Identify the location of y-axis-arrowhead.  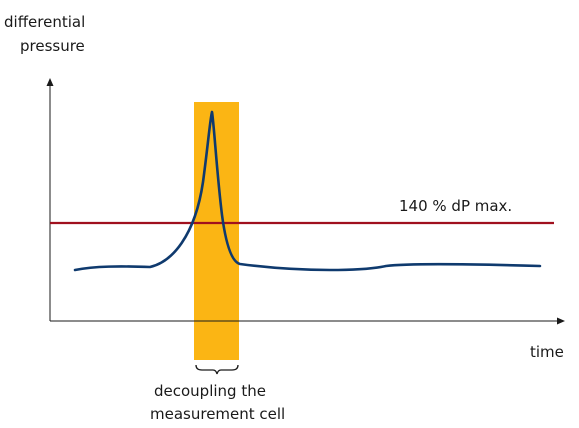
(50, 82).